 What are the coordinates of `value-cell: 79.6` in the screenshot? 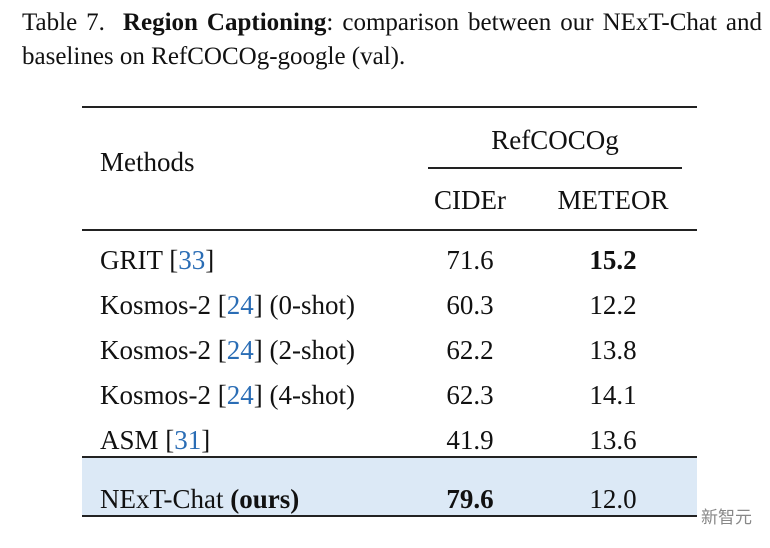 It's located at (470, 499).